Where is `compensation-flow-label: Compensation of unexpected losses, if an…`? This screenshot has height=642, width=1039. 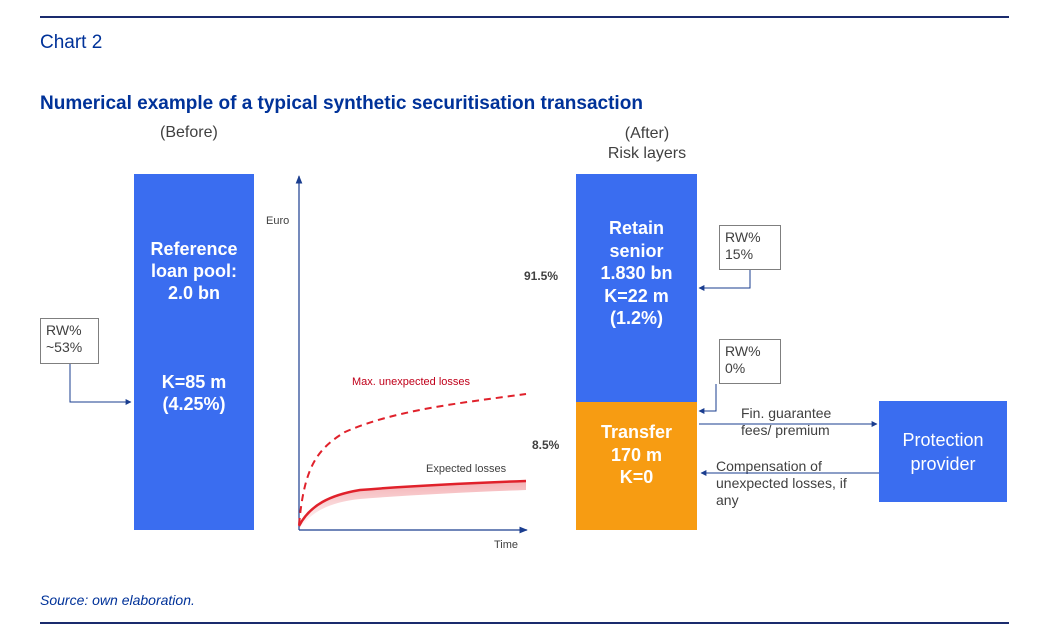
compensation-flow-label: Compensation of unexpected losses, if an… is located at coordinates (781, 483).